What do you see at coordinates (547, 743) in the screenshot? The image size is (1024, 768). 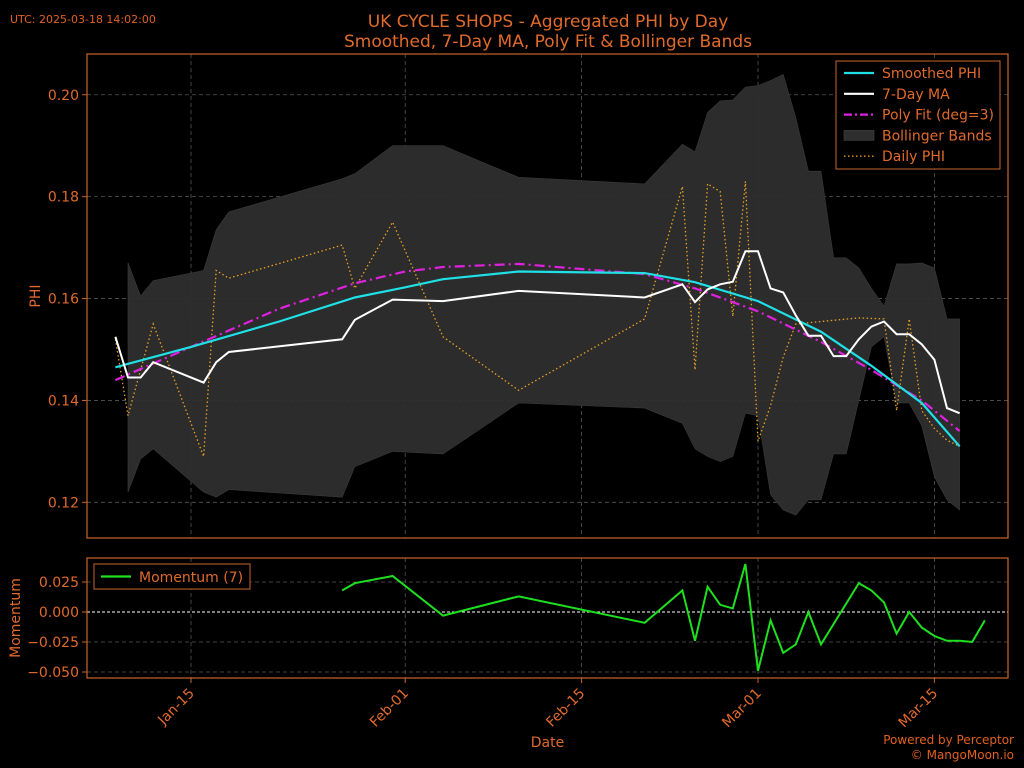 I see `x-axis-label: Date` at bounding box center [547, 743].